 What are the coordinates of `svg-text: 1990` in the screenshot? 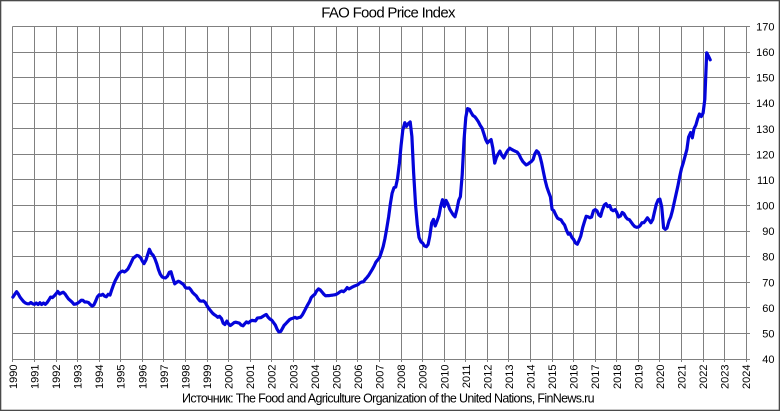 It's located at (14, 377).